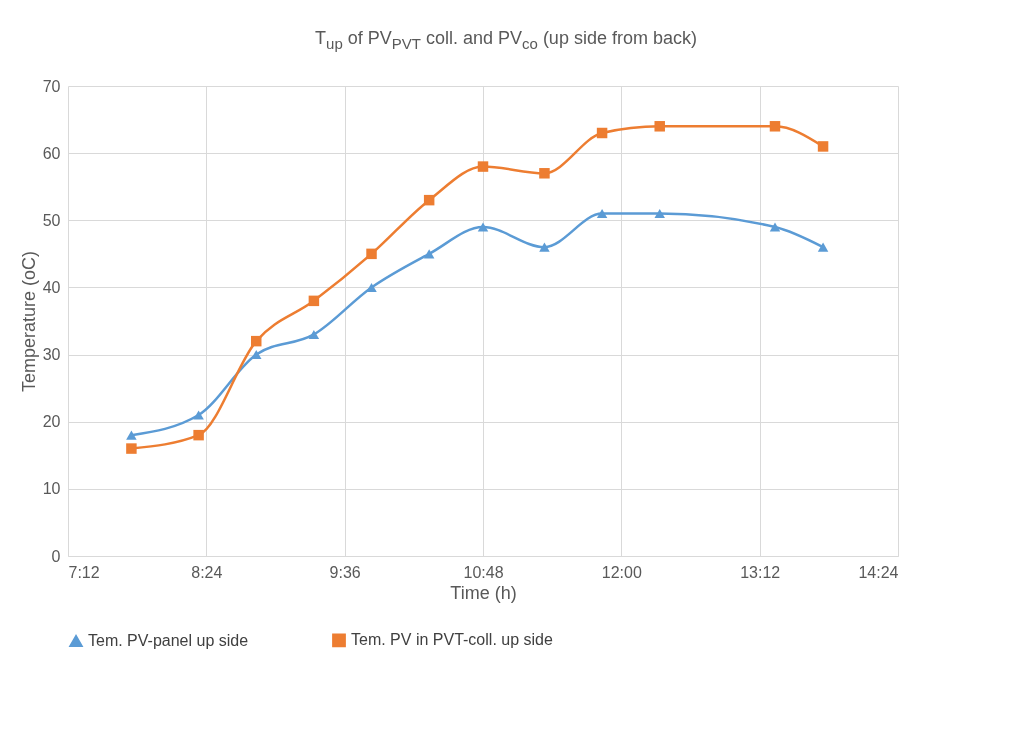 The height and width of the screenshot is (741, 1012). Describe the element at coordinates (51, 355) in the screenshot. I see `y-tick-label: 30` at that location.